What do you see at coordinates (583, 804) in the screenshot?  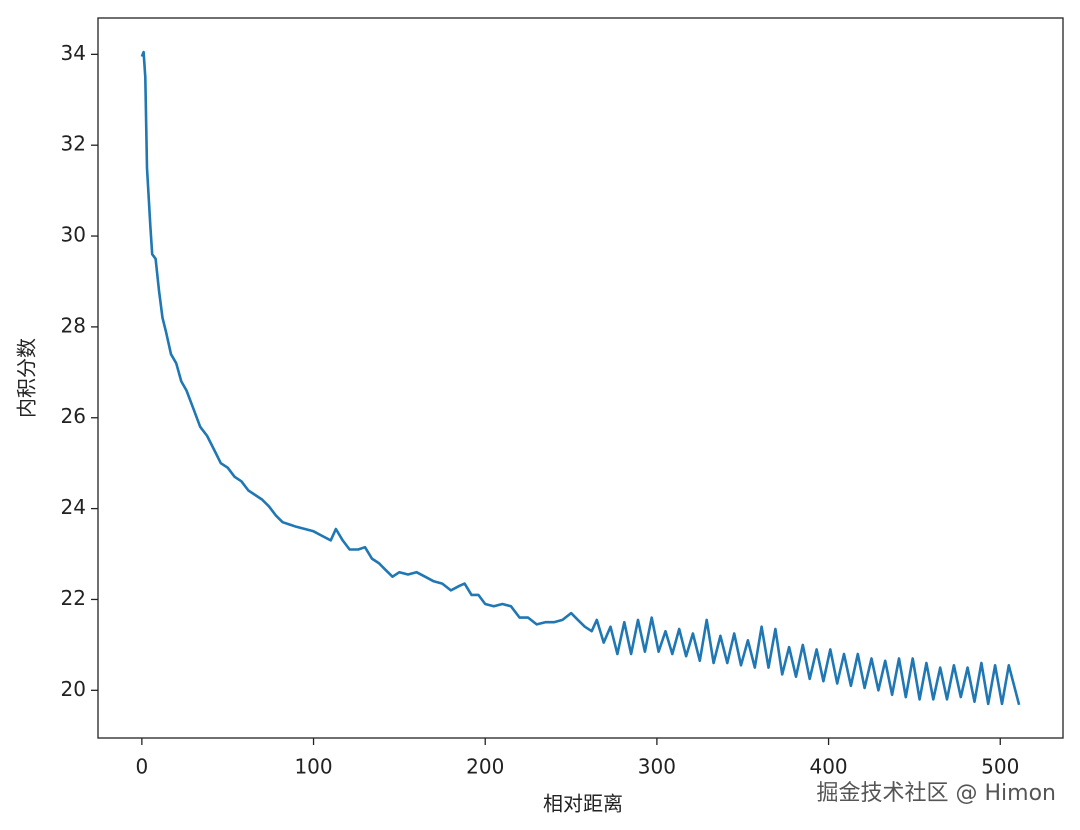 I see `x-axis-label: 相对距离` at bounding box center [583, 804].